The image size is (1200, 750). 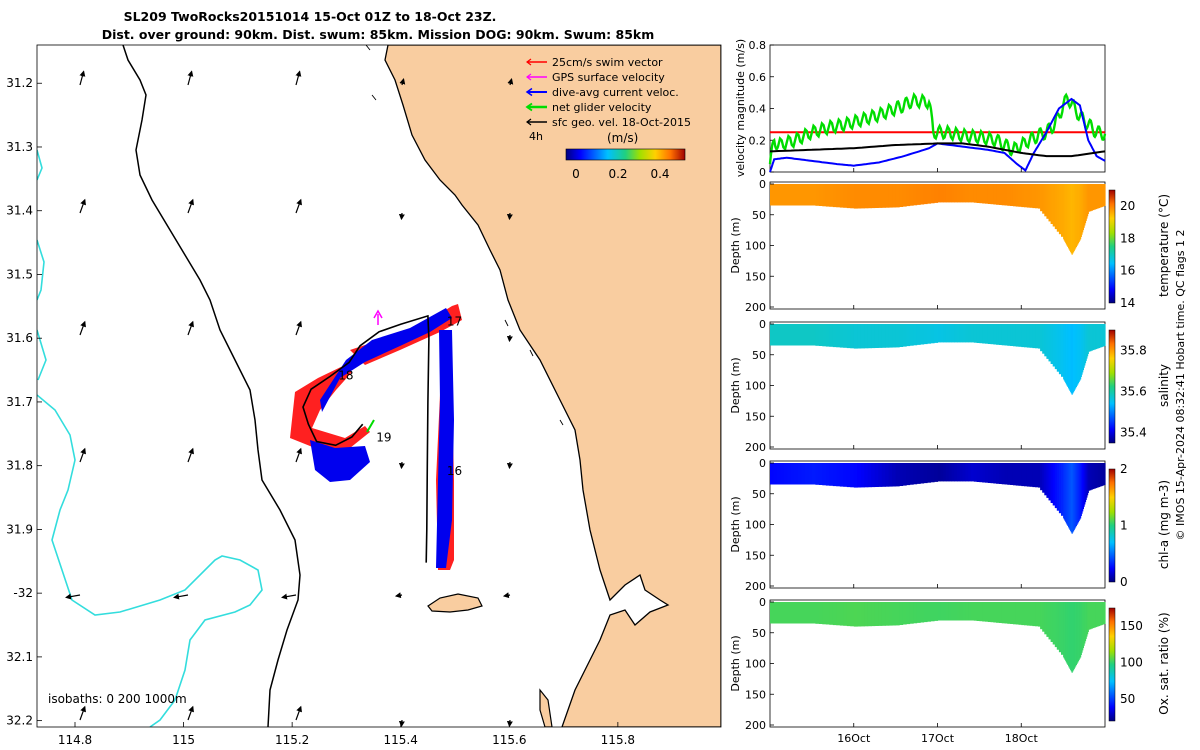 I want to click on vel-y-tick-label: 0.4, so click(x=758, y=109).